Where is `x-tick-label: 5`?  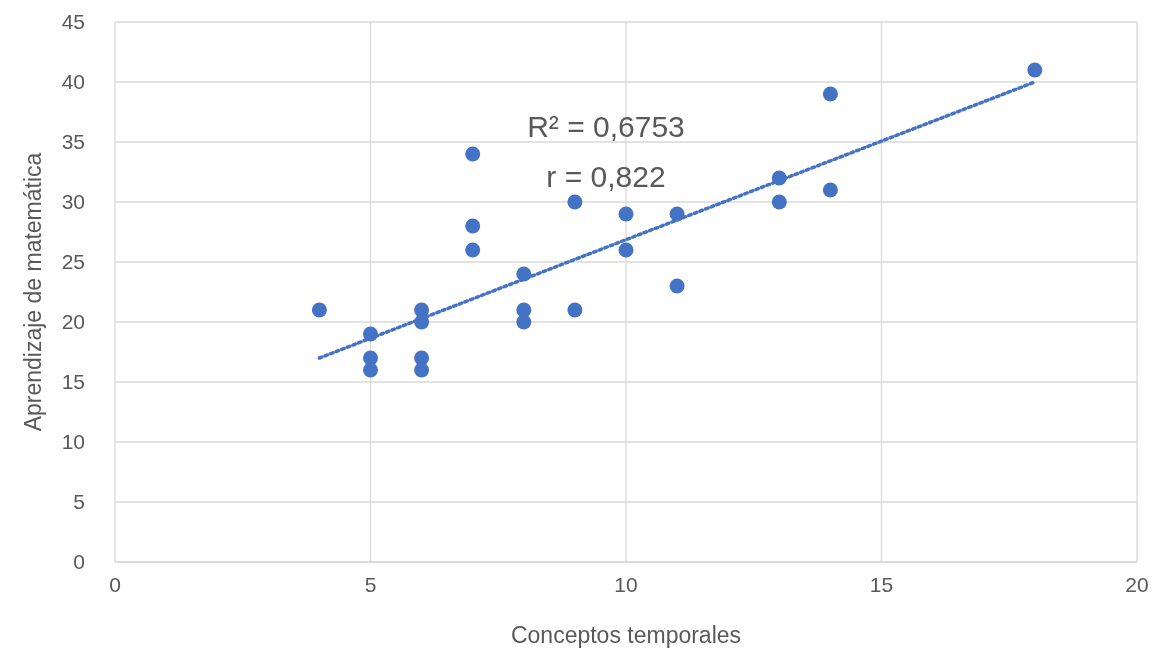 x-tick-label: 5 is located at coordinates (370, 584).